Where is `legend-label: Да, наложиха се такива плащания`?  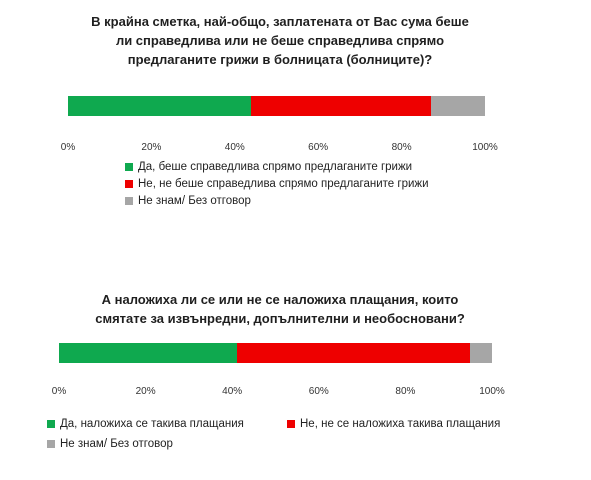 legend-label: Да, наложиха се такива плащания is located at coordinates (152, 424).